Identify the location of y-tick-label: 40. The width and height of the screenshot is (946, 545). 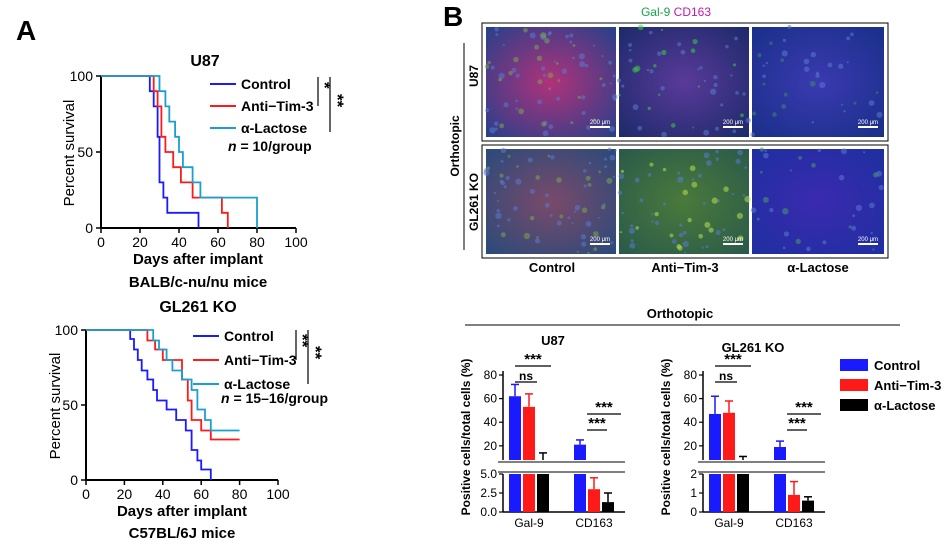
(491, 422).